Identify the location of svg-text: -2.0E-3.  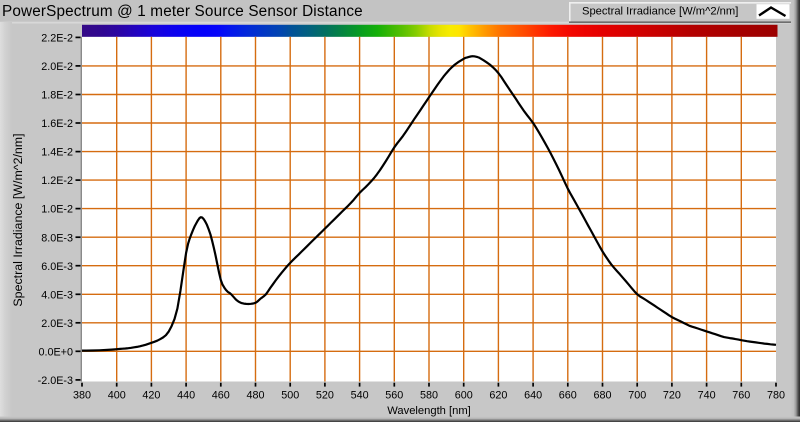
(55, 381).